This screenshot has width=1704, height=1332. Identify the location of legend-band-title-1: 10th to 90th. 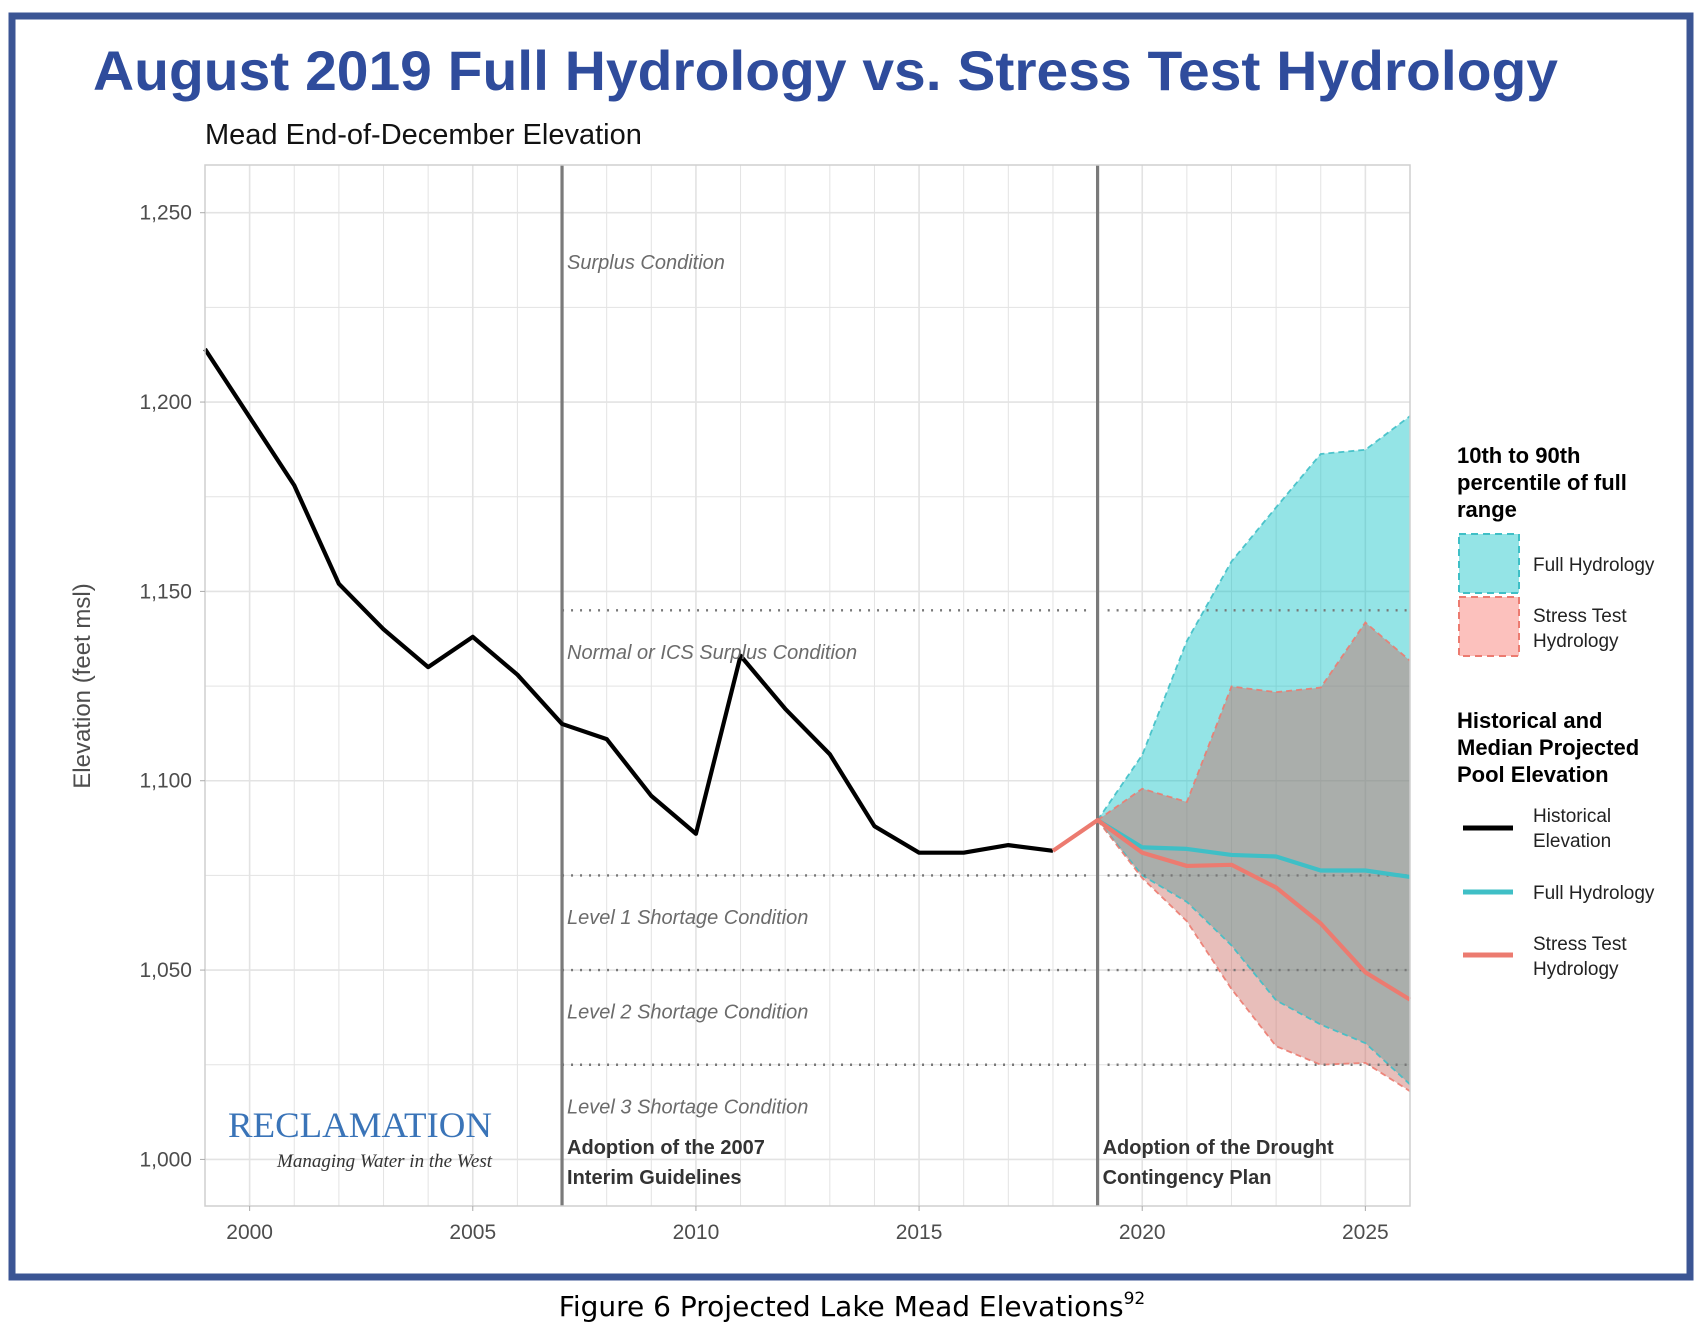
(1518, 455).